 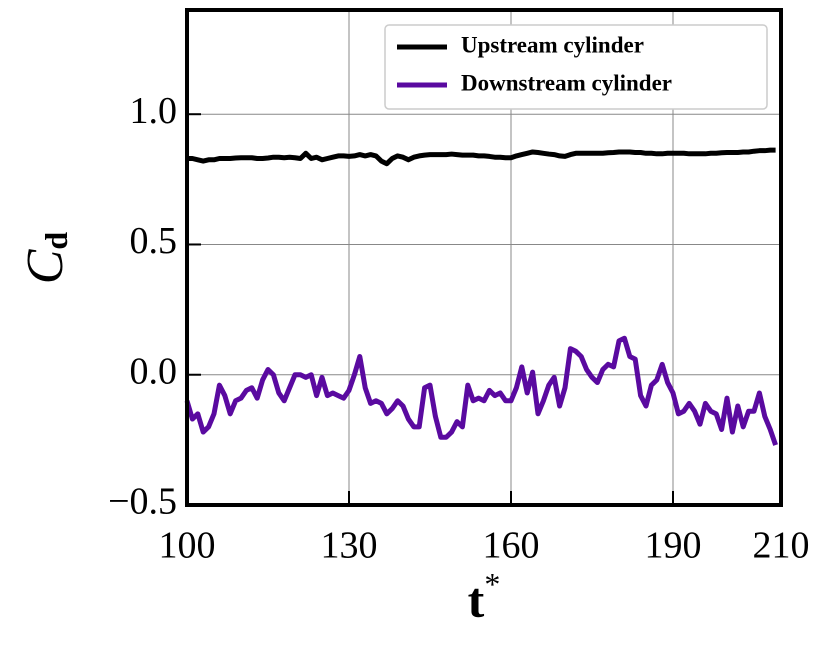 I want to click on x-label-main: t, so click(x=476, y=600).